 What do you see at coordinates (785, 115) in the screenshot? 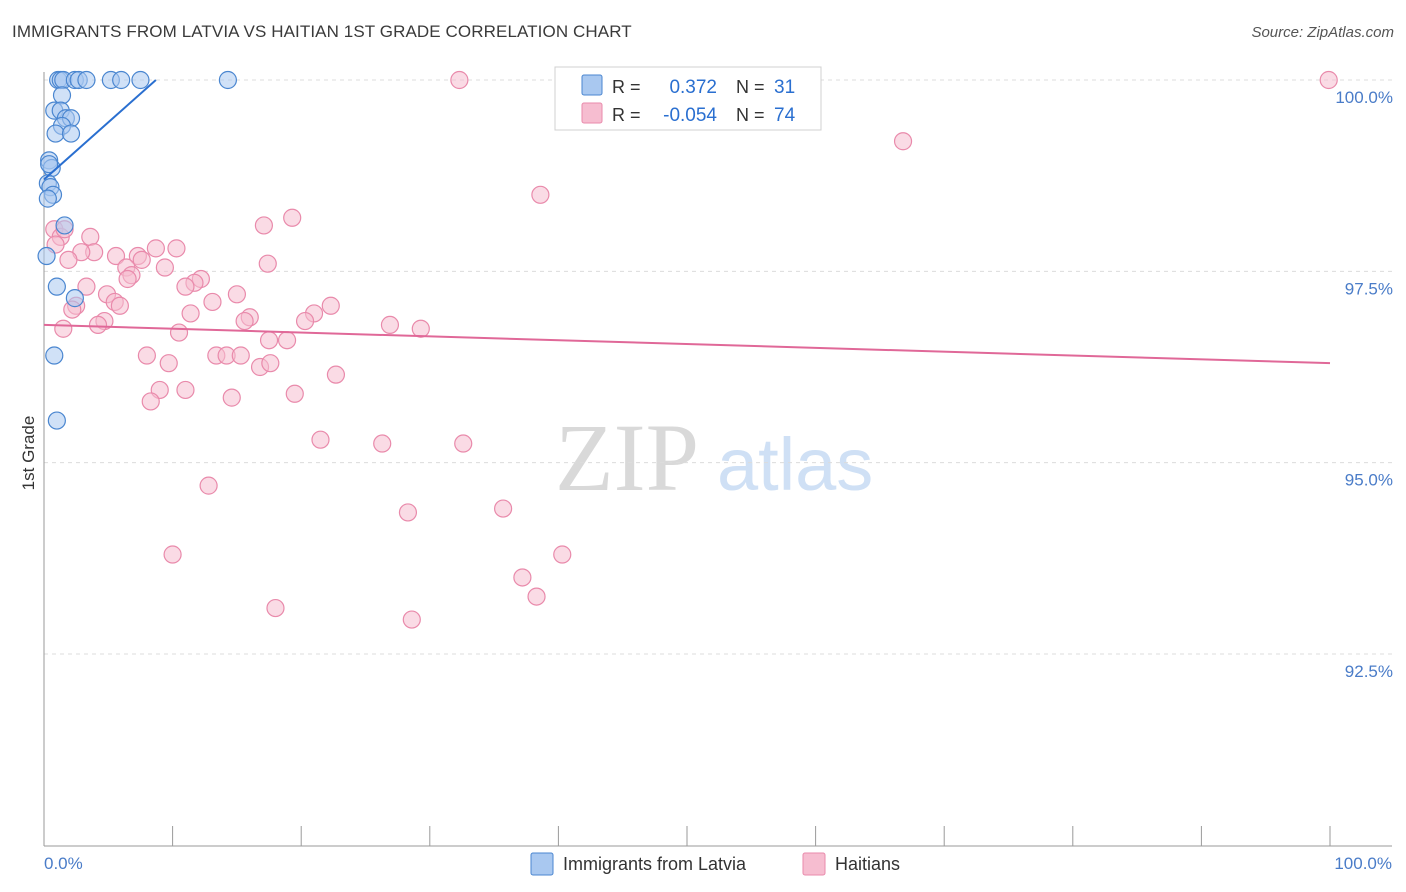
I see `legend-n-value-2: 74` at bounding box center [785, 115].